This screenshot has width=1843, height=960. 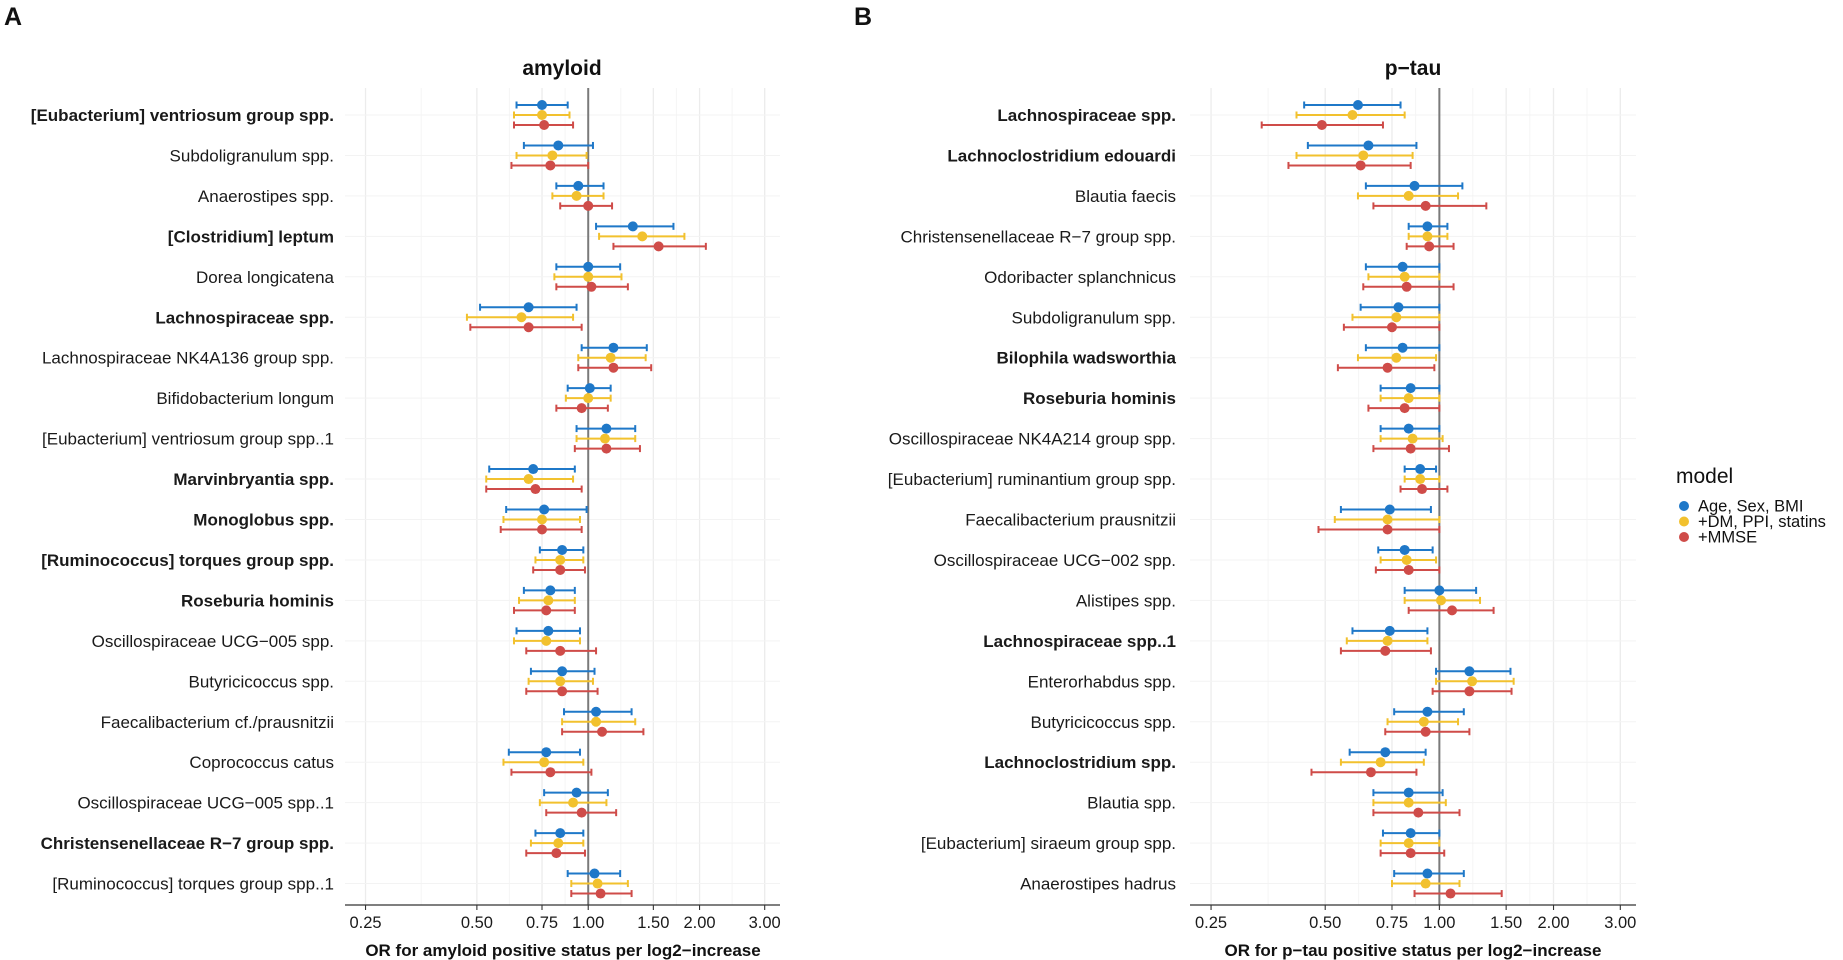 What do you see at coordinates (1750, 507) in the screenshot?
I see `legend-label: Age, Sex, BMI` at bounding box center [1750, 507].